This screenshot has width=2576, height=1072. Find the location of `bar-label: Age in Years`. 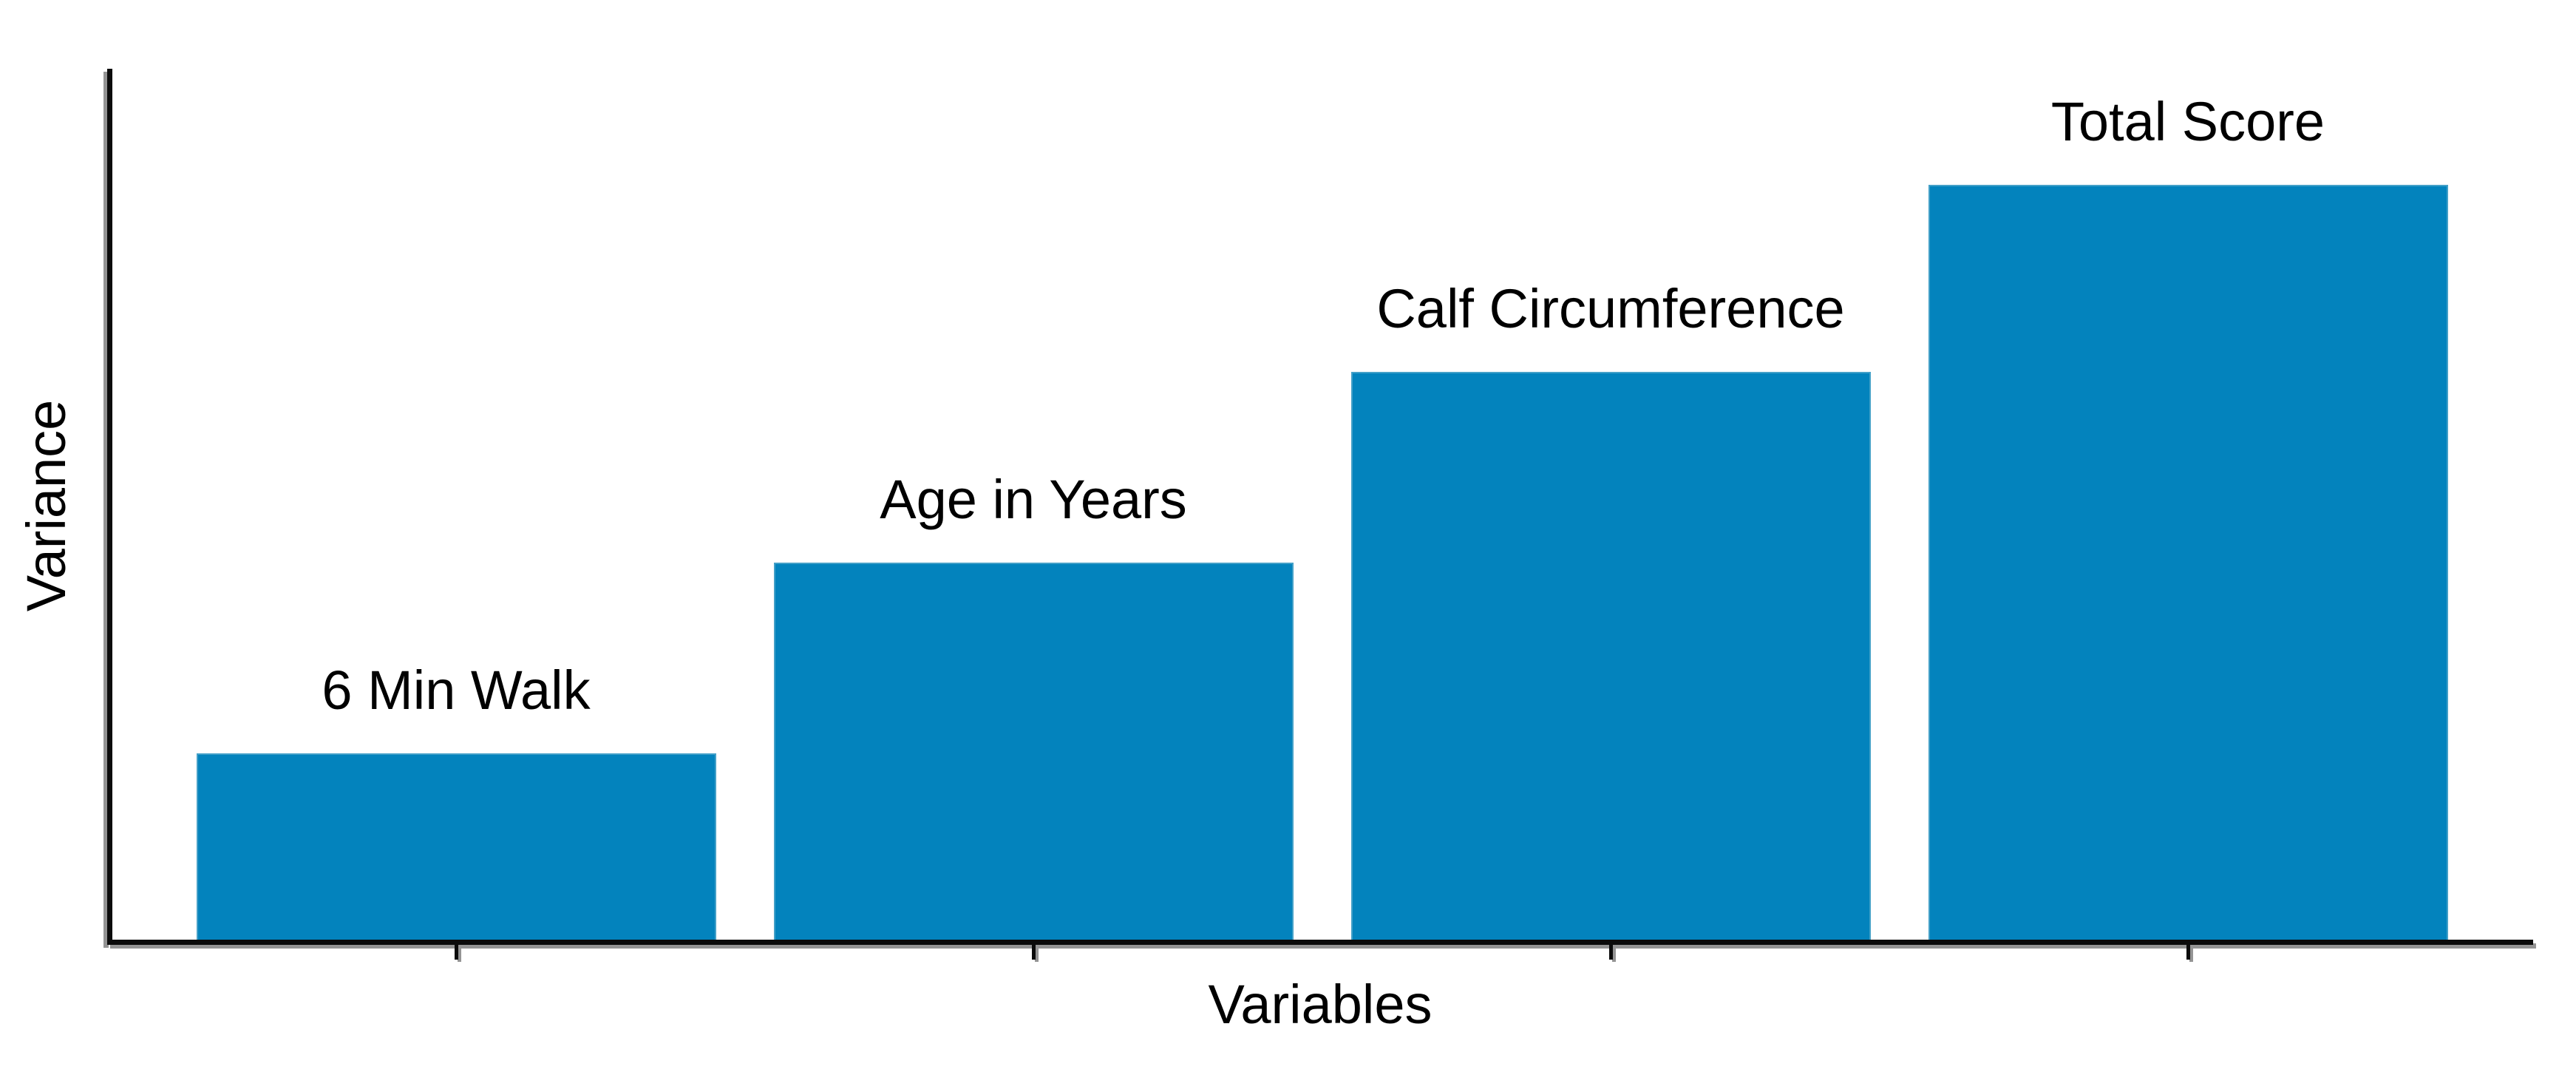

bar-label: Age in Years is located at coordinates (1033, 499).